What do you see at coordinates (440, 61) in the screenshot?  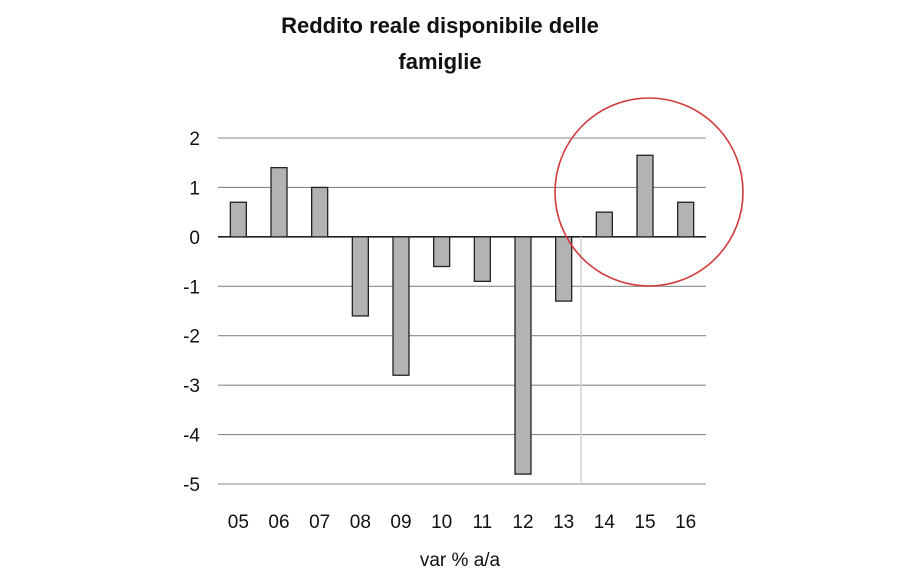 I see `chart-title-line-2: famiglie` at bounding box center [440, 61].